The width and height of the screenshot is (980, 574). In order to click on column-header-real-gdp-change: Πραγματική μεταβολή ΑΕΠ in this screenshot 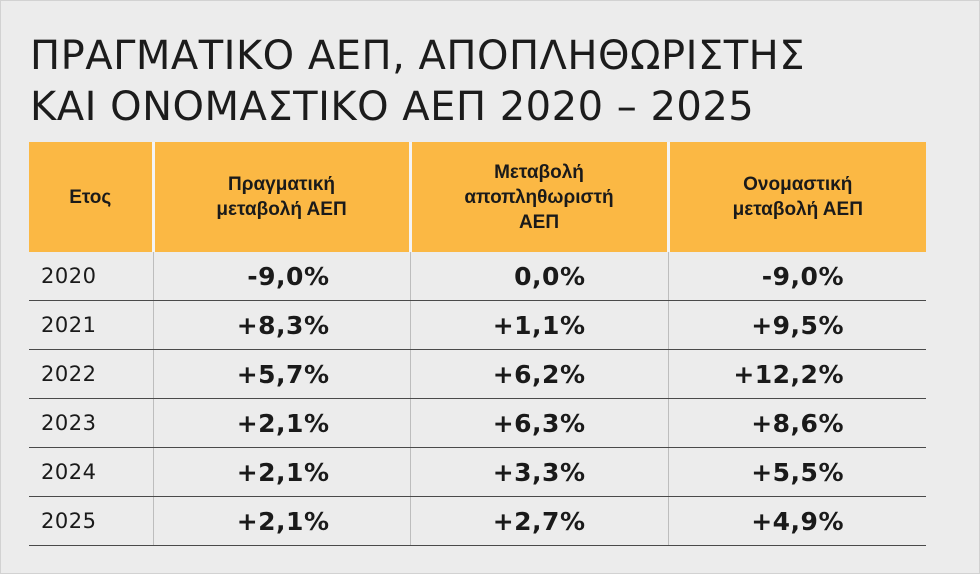, I will do `click(280, 197)`.